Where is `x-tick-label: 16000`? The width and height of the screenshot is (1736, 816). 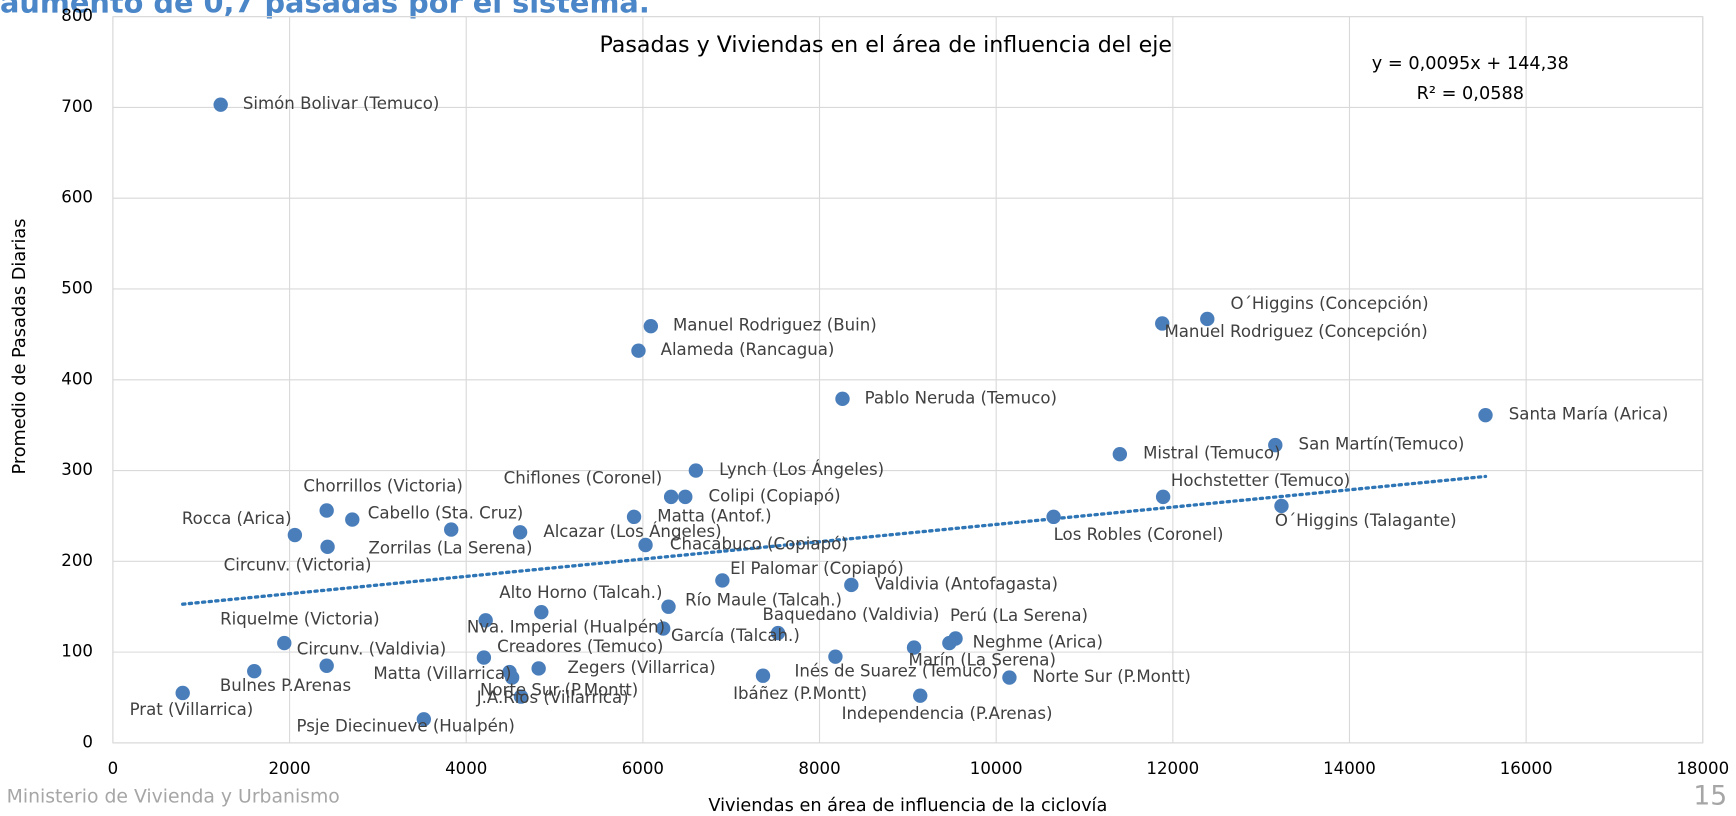
x-tick-label: 16000 is located at coordinates (1526, 768).